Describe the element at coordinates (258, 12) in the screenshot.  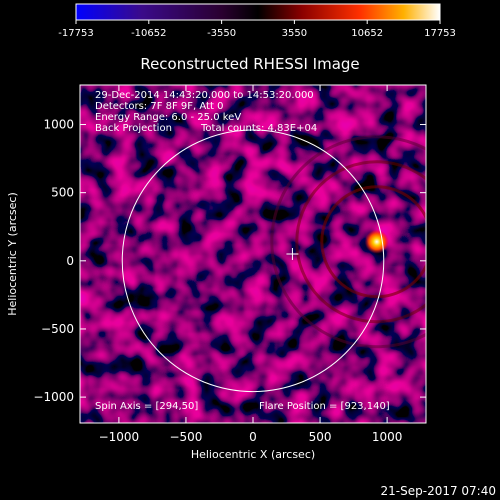
I see `colorbar-strip` at that location.